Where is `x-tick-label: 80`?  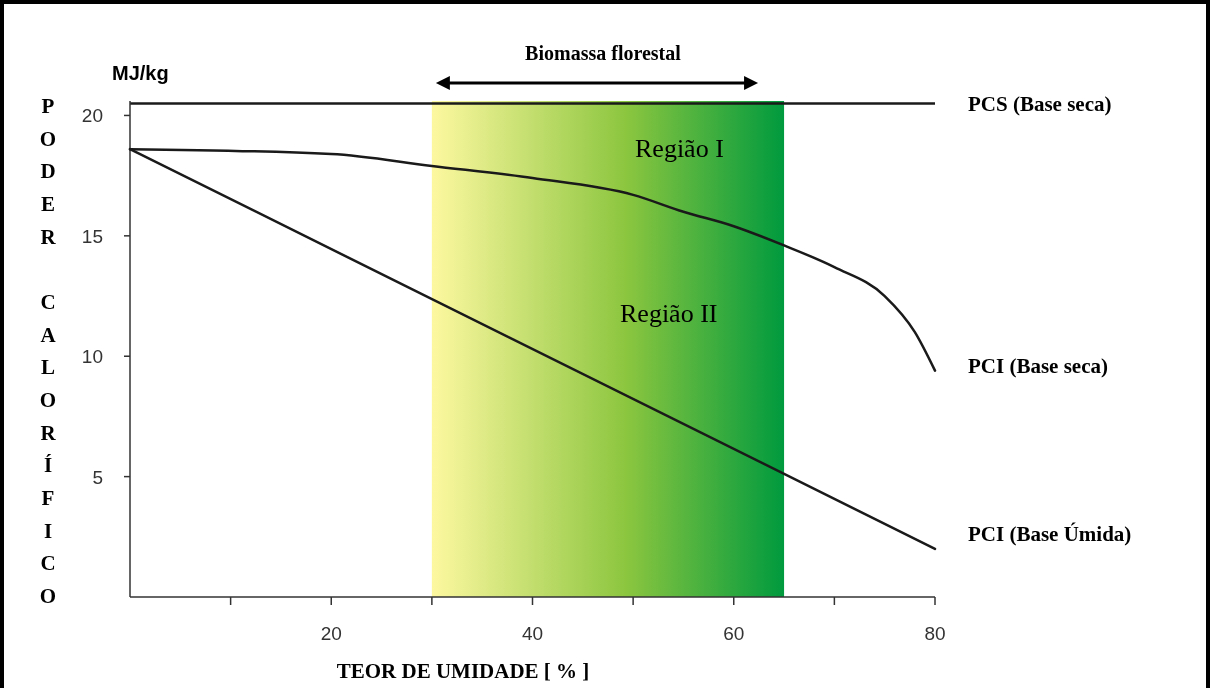
x-tick-label: 80 is located at coordinates (935, 633).